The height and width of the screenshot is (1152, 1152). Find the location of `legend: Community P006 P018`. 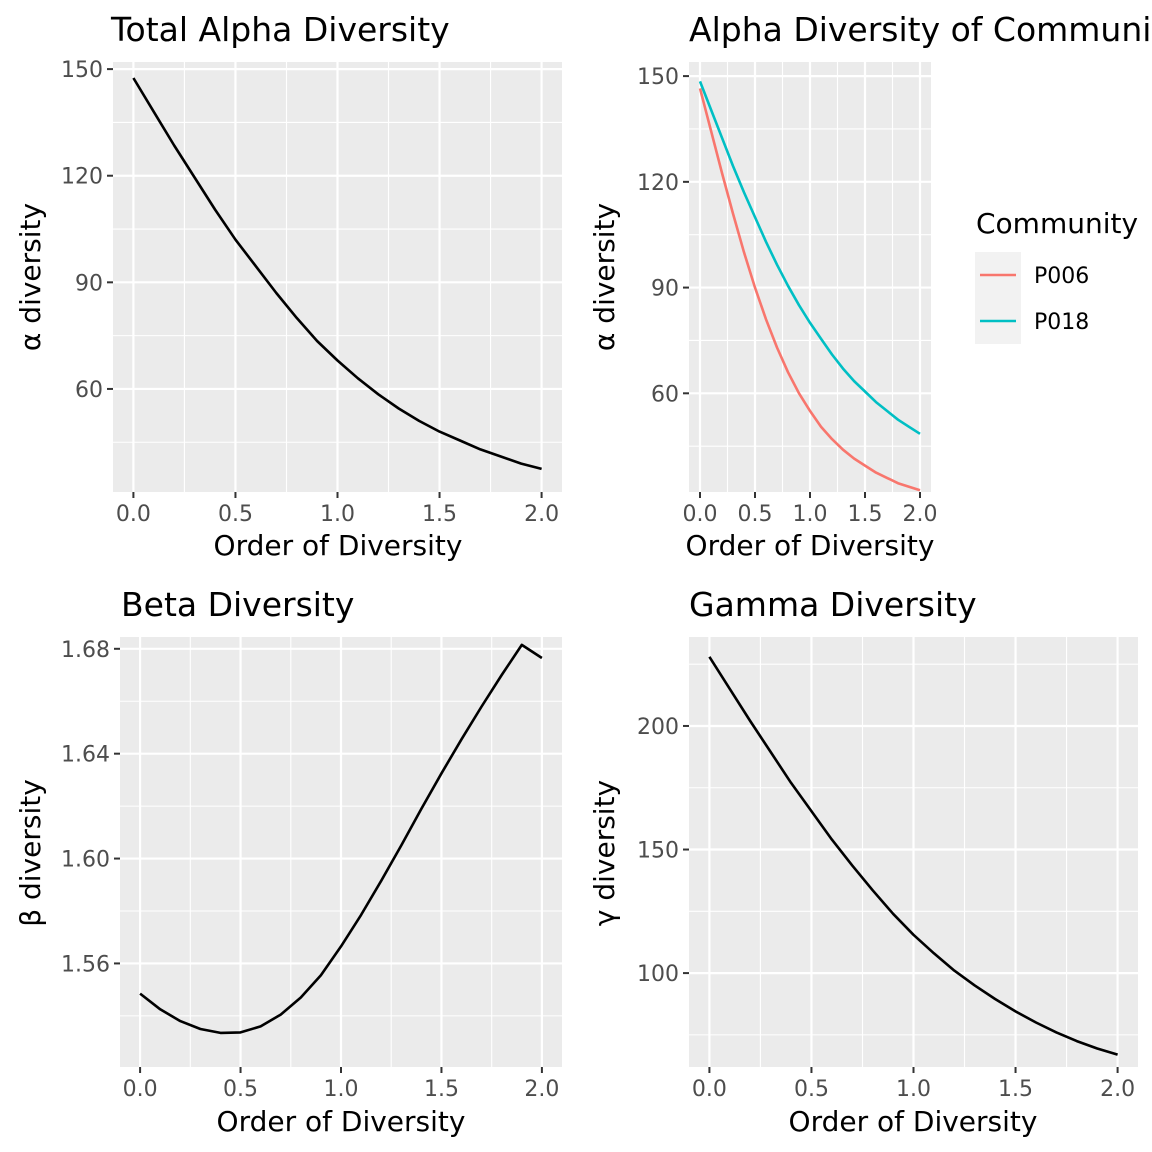

legend: Community P006 P018 is located at coordinates (1056, 275).